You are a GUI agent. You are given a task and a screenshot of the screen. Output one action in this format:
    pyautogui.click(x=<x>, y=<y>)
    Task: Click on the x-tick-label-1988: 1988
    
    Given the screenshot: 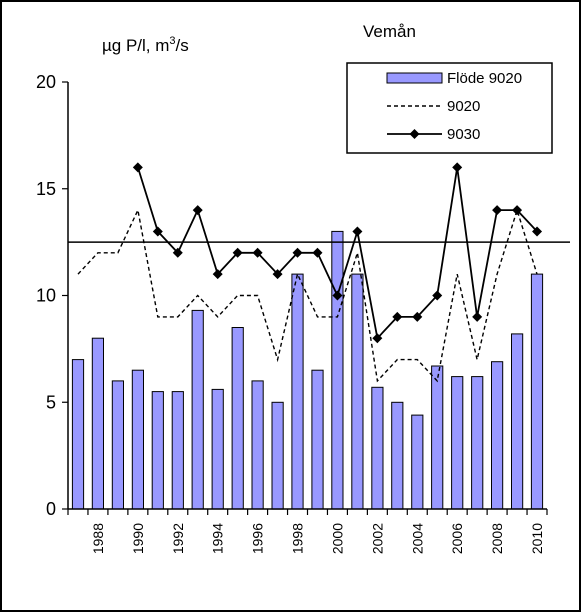 What is the action you would take?
    pyautogui.click(x=98, y=538)
    